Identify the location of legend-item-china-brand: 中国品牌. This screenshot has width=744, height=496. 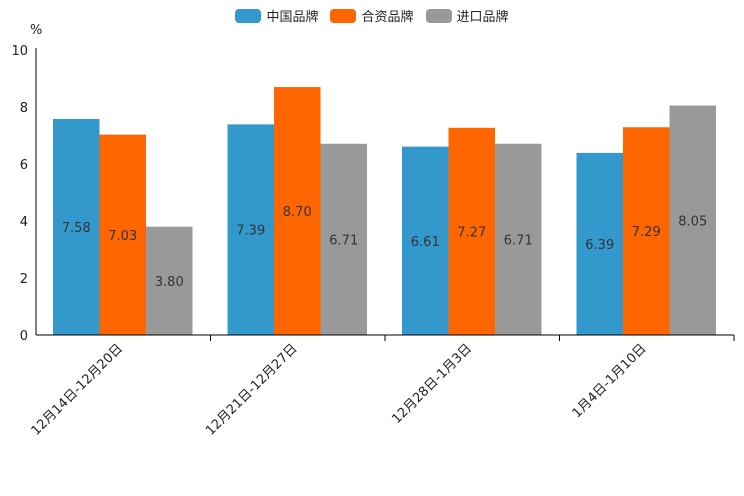
(276, 15).